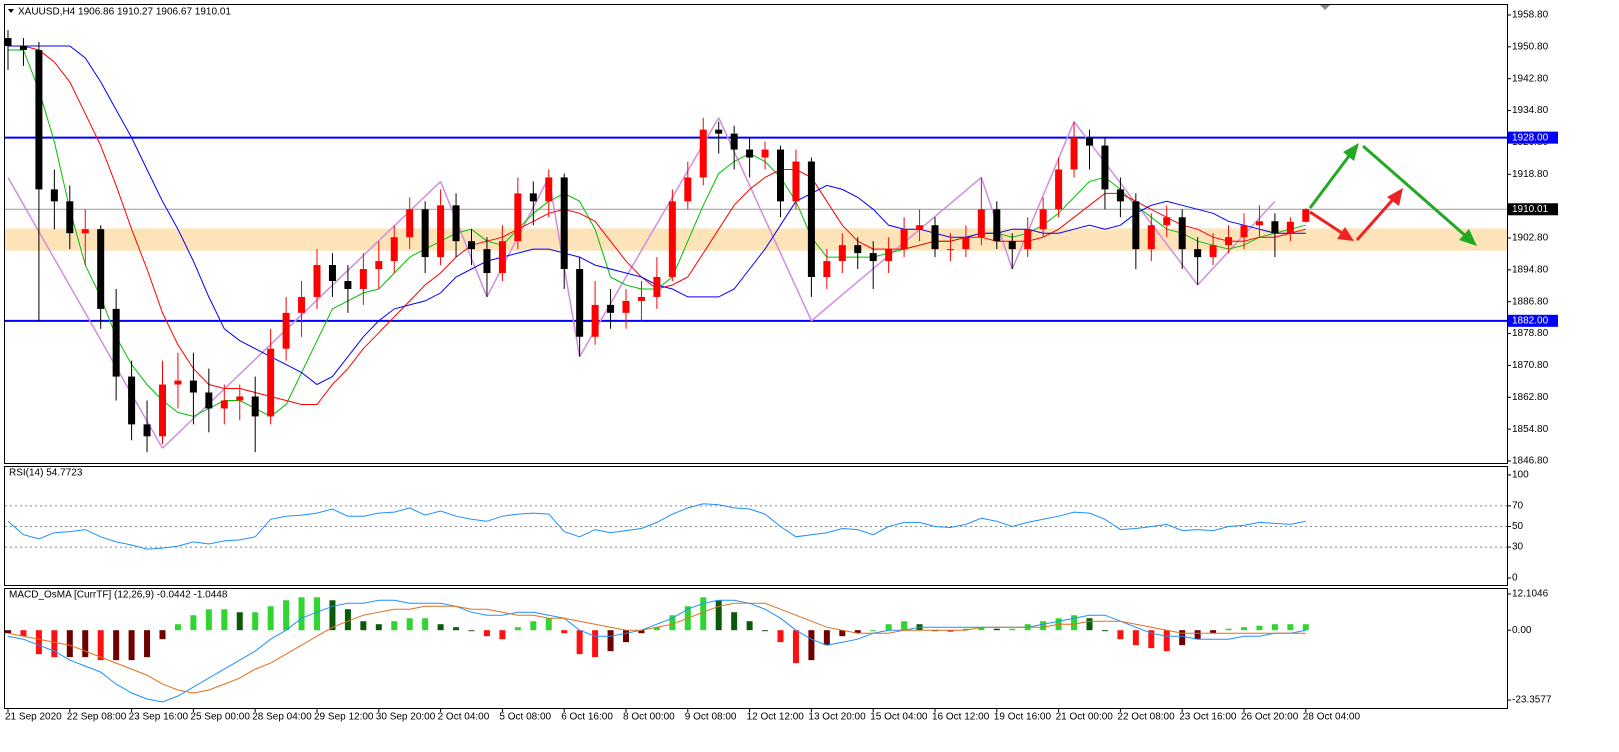  What do you see at coordinates (1533, 137) in the screenshot?
I see `level-label-box` at bounding box center [1533, 137].